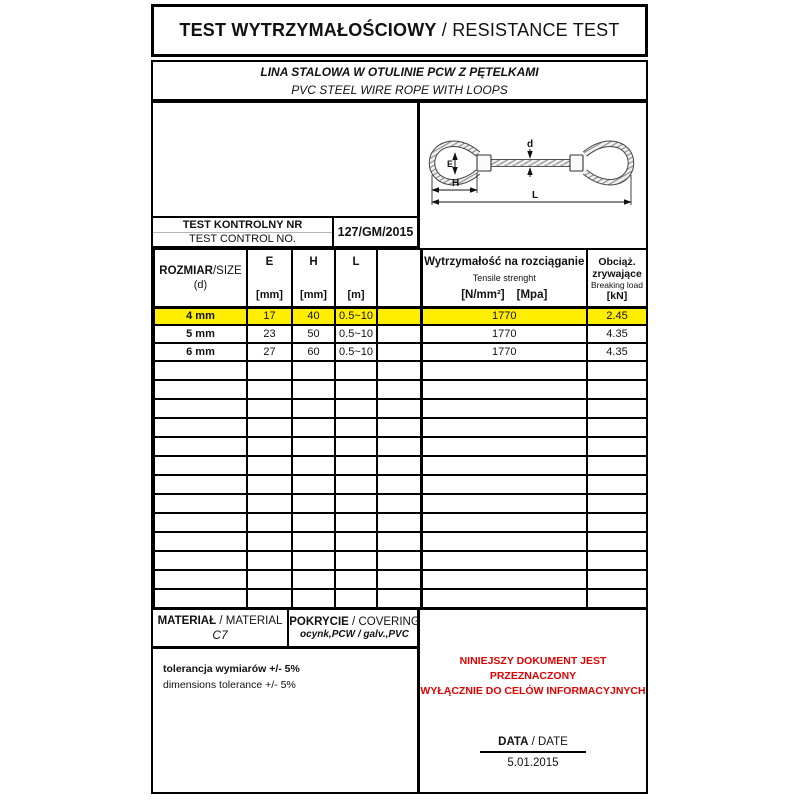  I want to click on table-row-5mm: 5 mm 23 50 0.5~10 1770 4.35, so click(400, 334).